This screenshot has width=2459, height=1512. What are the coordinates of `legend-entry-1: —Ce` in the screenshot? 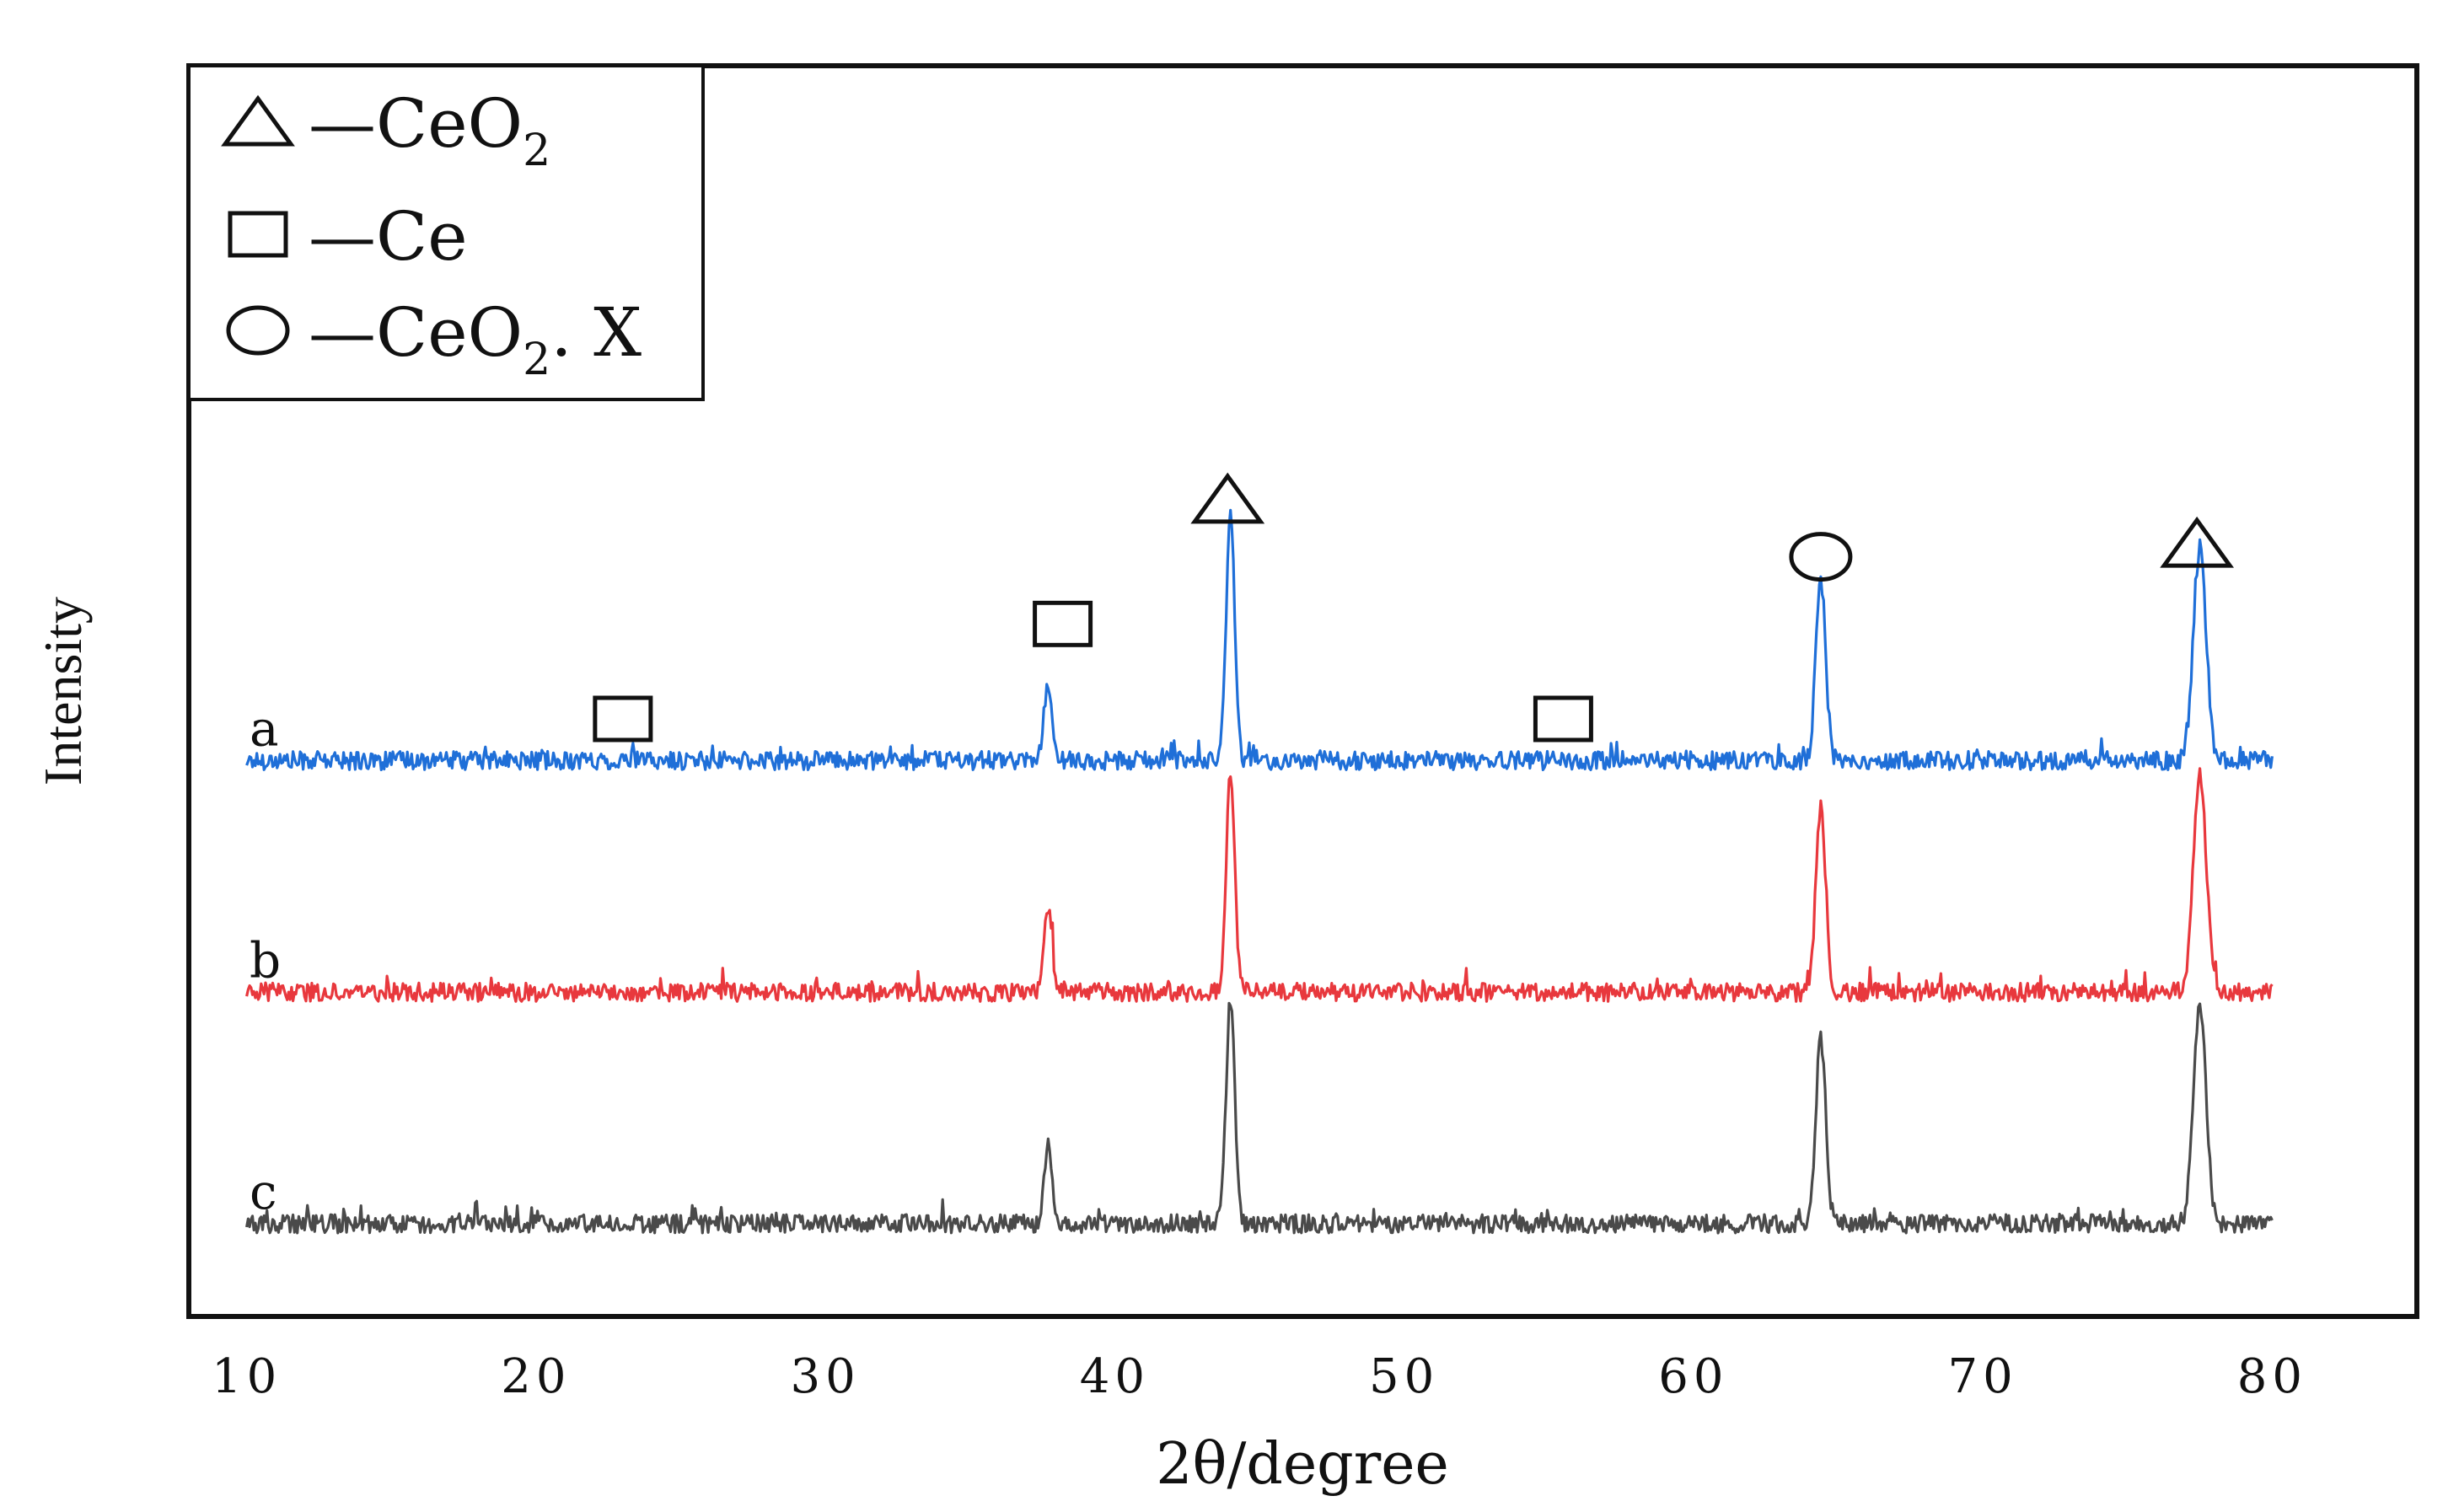 It's located at (348, 236).